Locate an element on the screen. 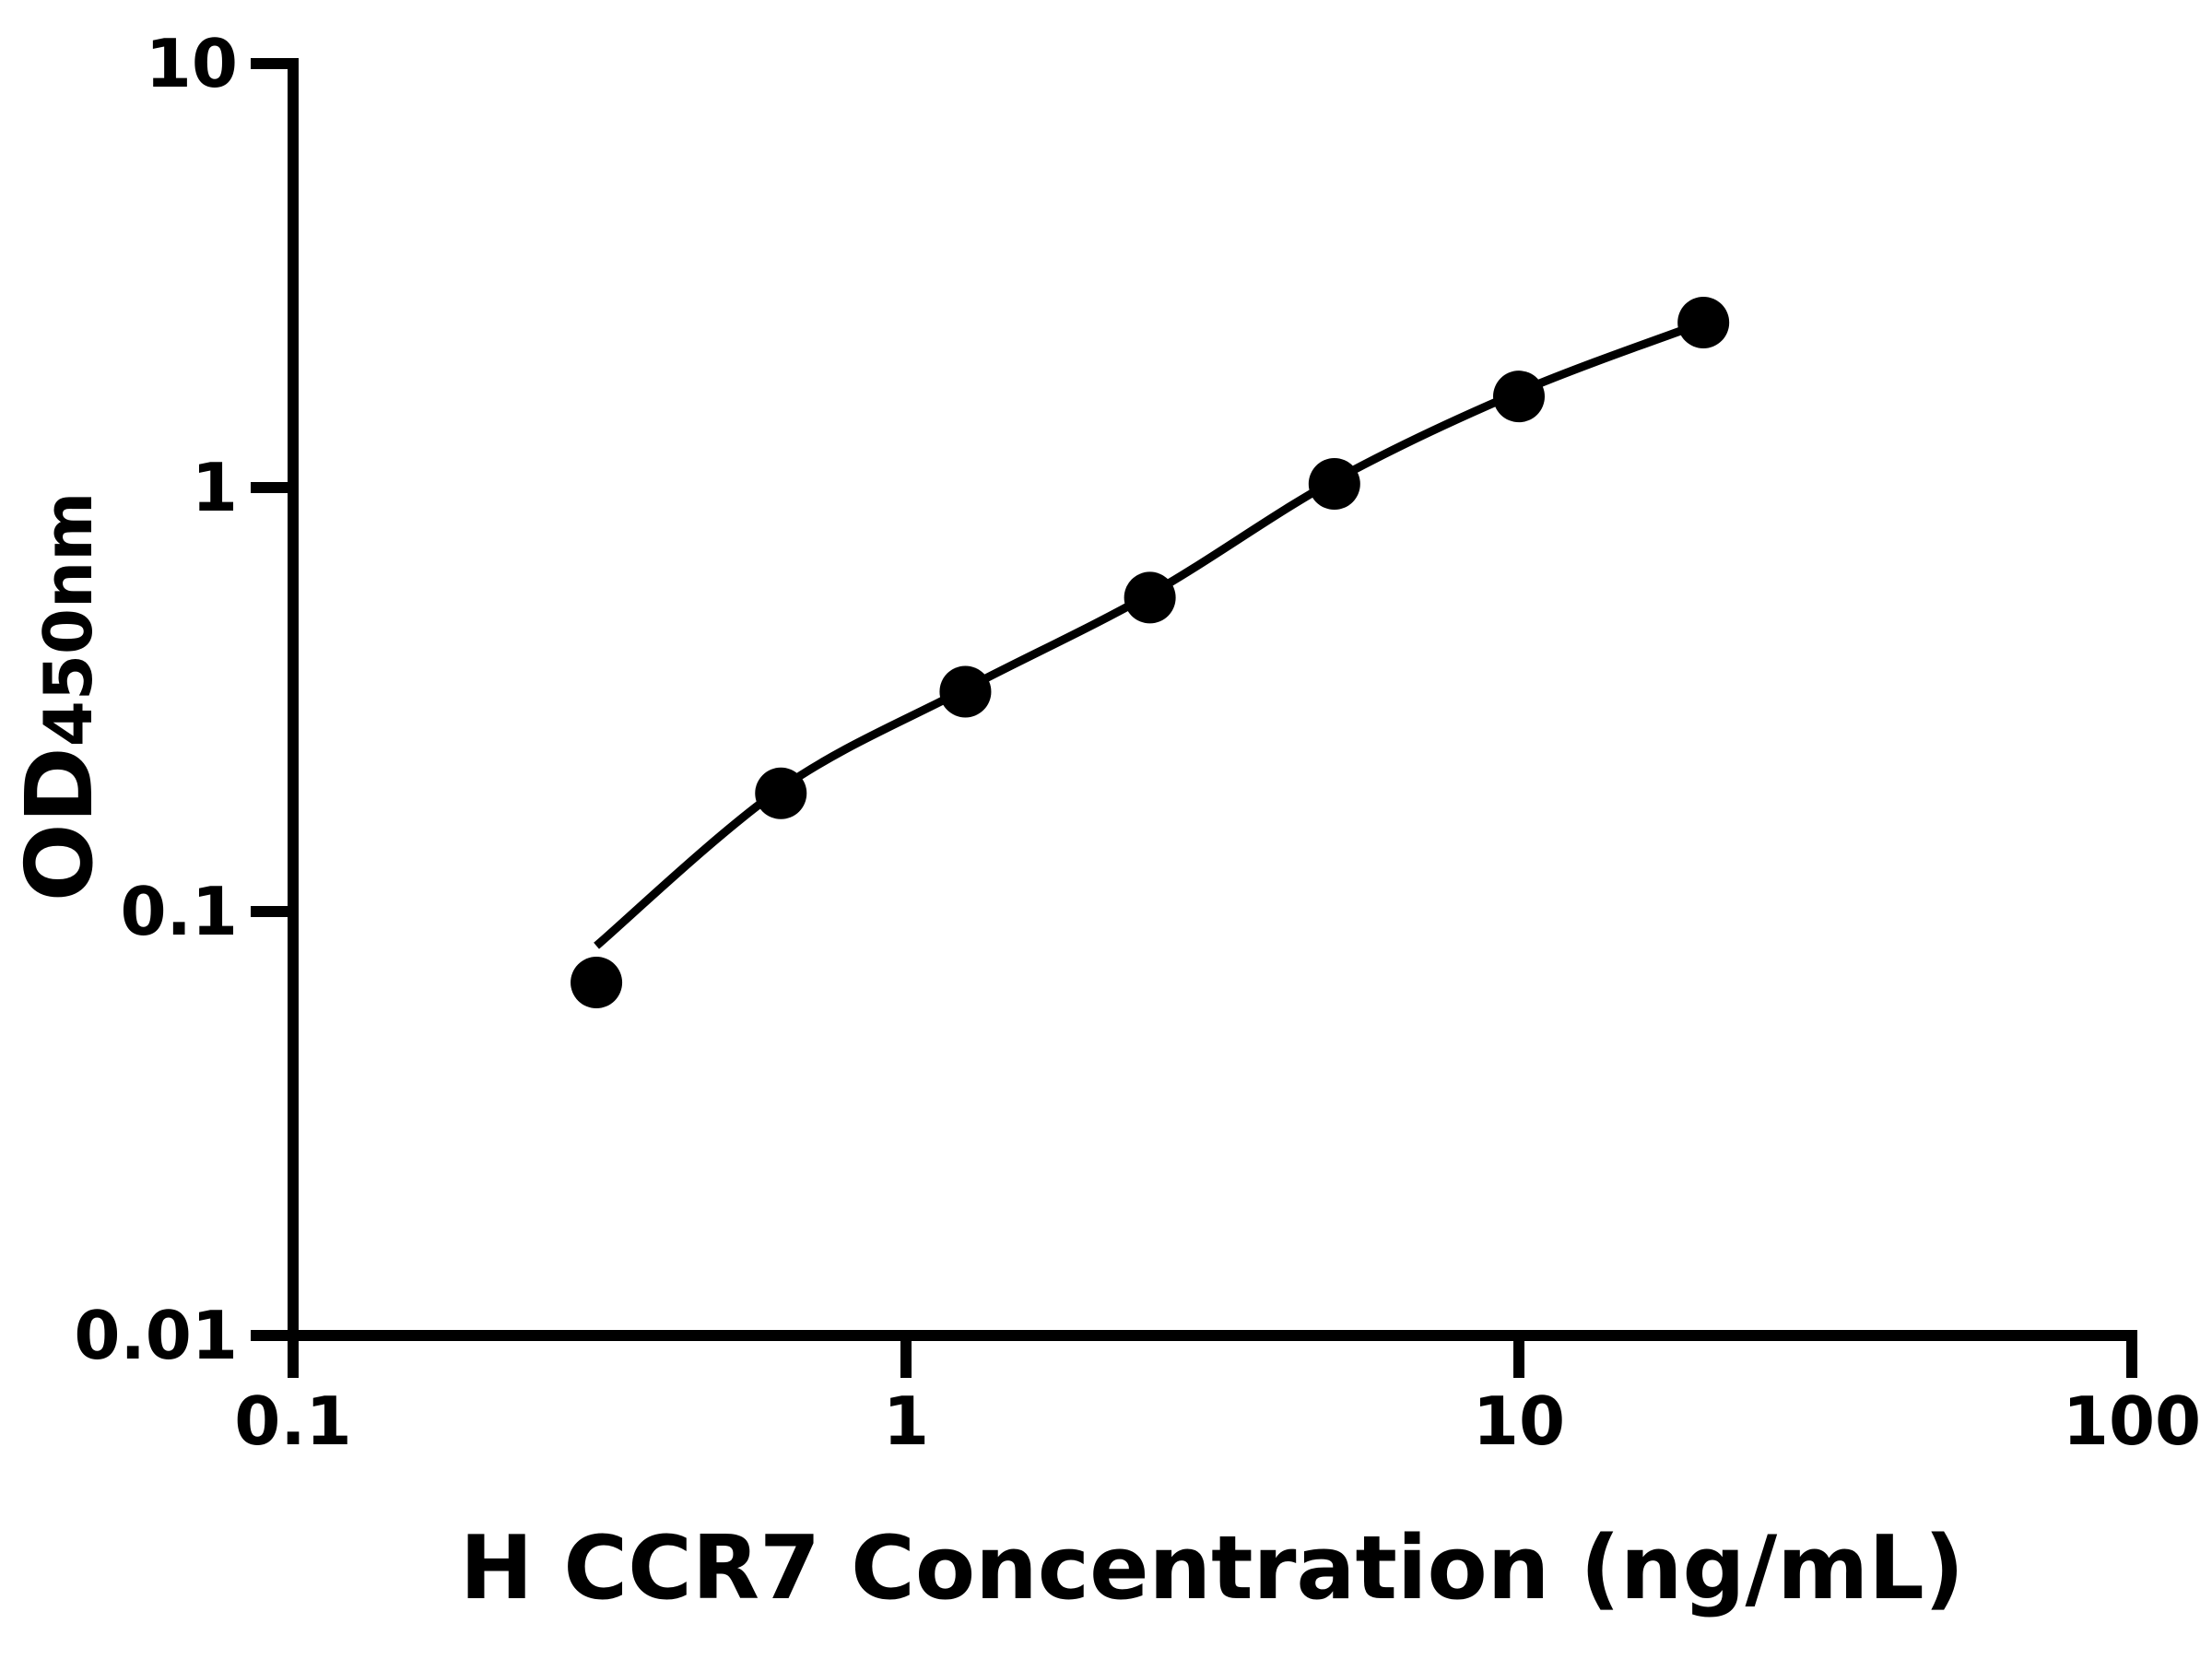 This screenshot has height=1659, width=2212. x-tick-label-1: 1 is located at coordinates (906, 1421).